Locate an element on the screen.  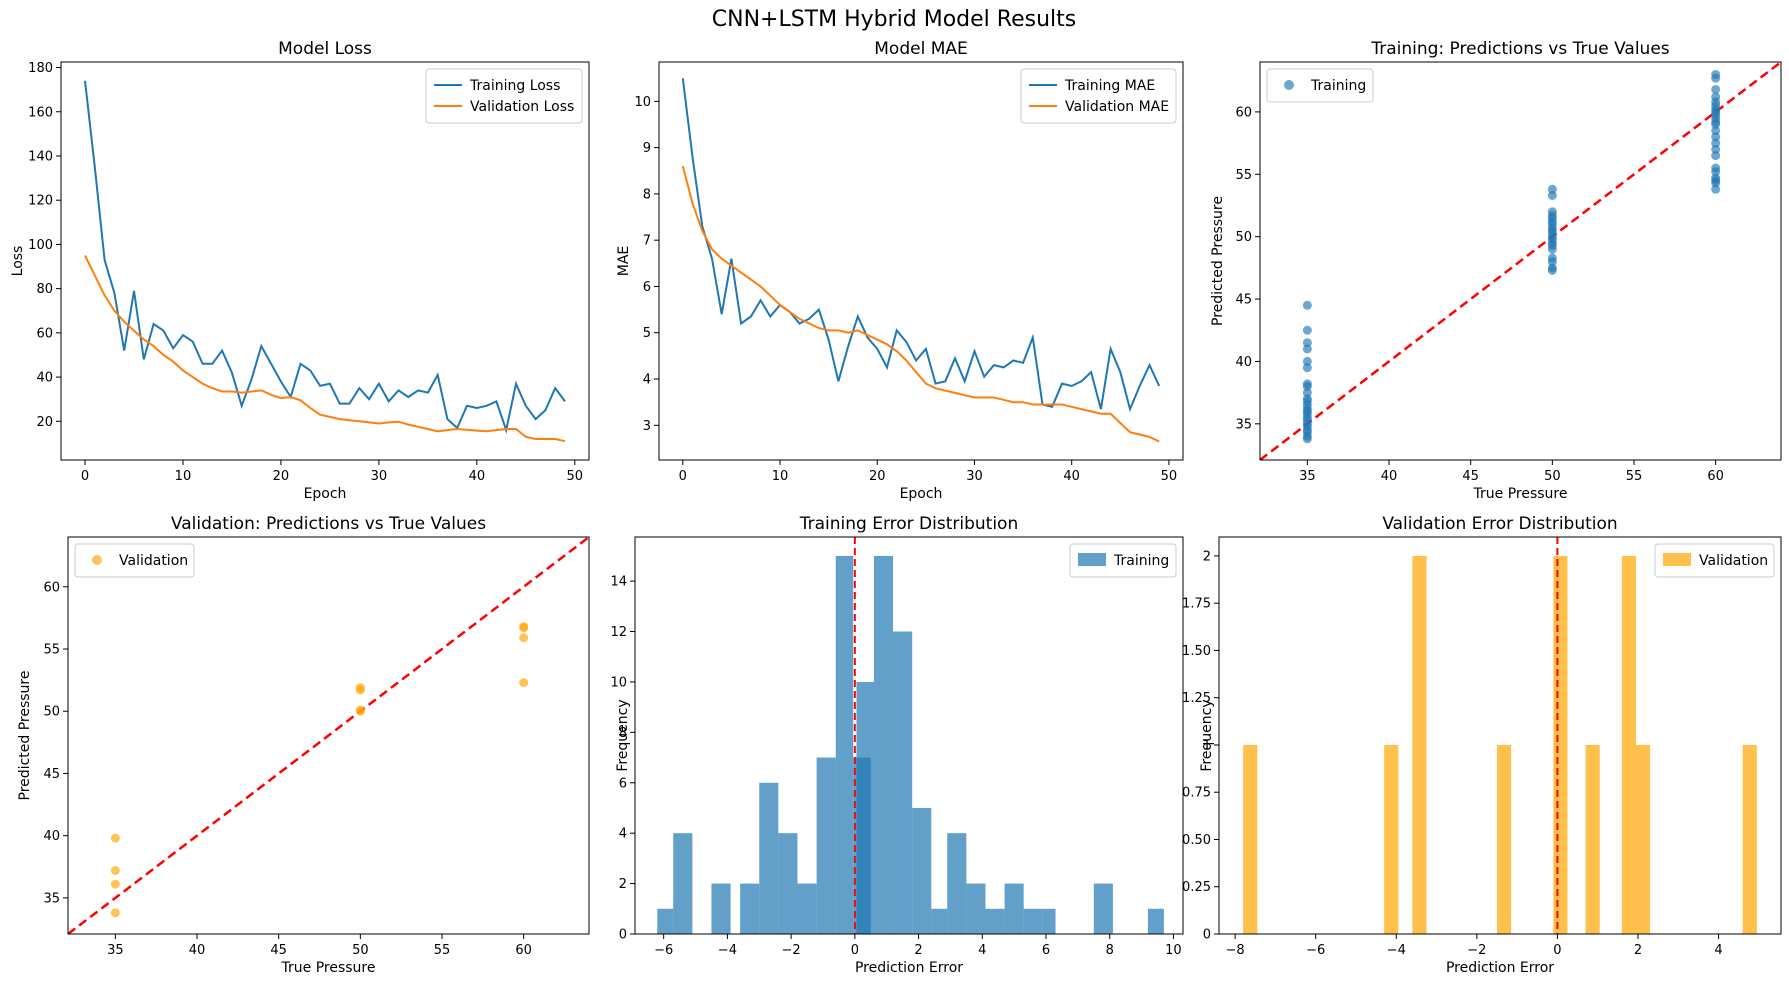
y-axis-label: Frequency is located at coordinates (623, 735).